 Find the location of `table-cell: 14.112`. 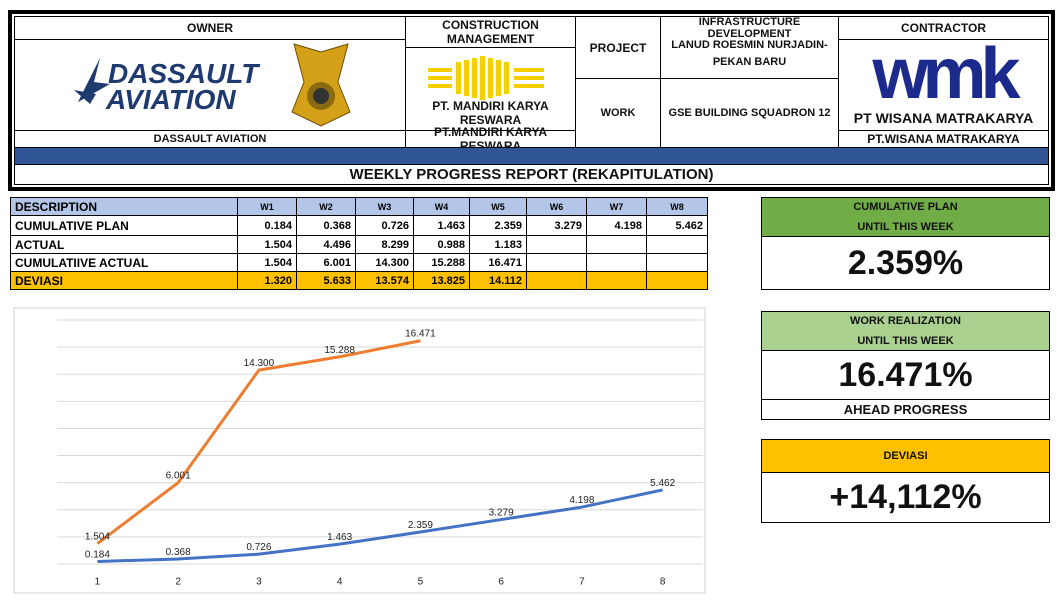

table-cell: 14.112 is located at coordinates (498, 280).